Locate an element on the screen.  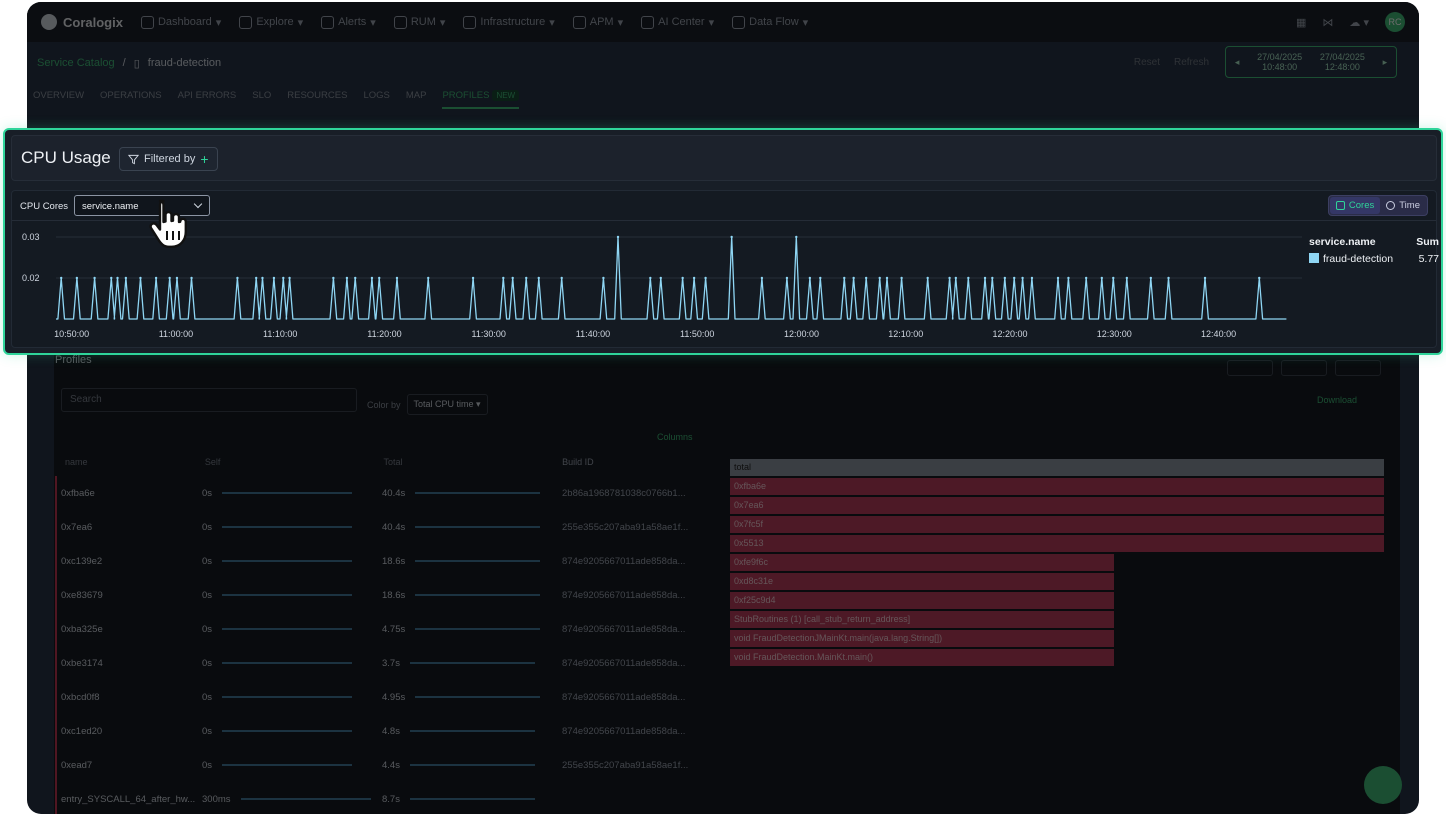
flame-frame: 0x7ea6 is located at coordinates (1057, 505).